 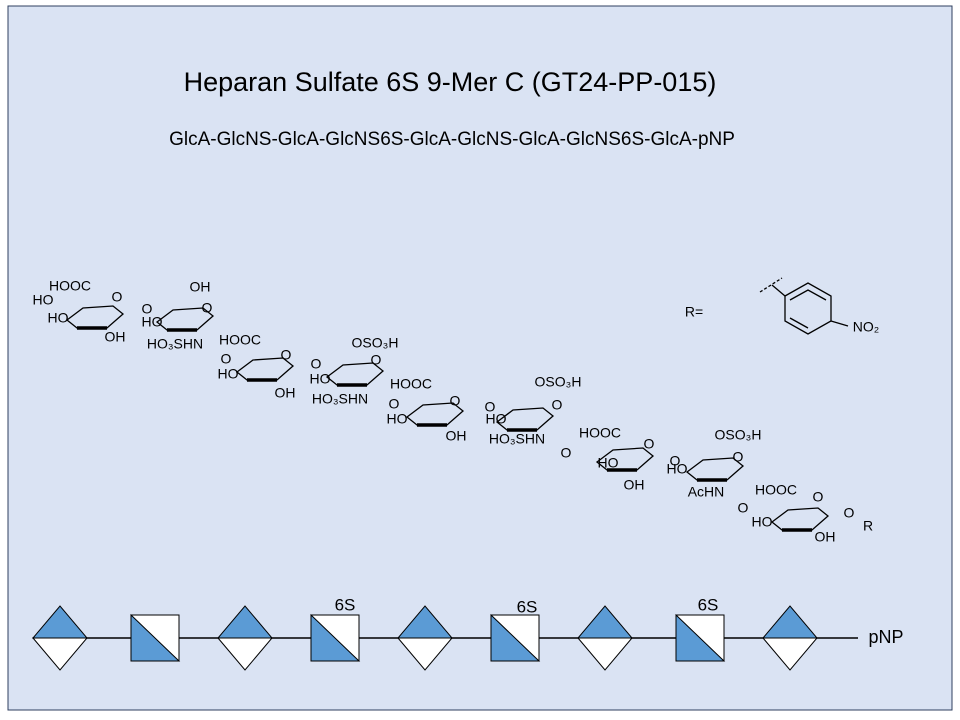 I want to click on title: Heparan Sulfate 6S 9-Mer C (GT24-PP-015), so click(x=450, y=82).